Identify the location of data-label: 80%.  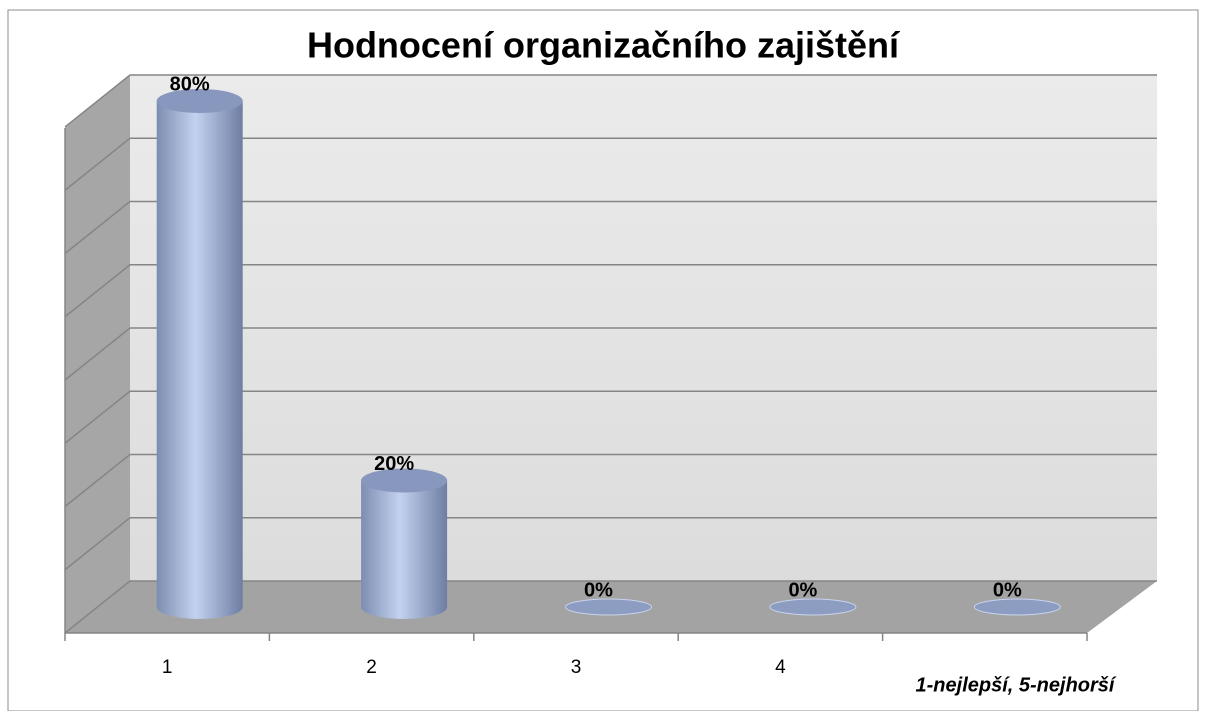
(190, 84).